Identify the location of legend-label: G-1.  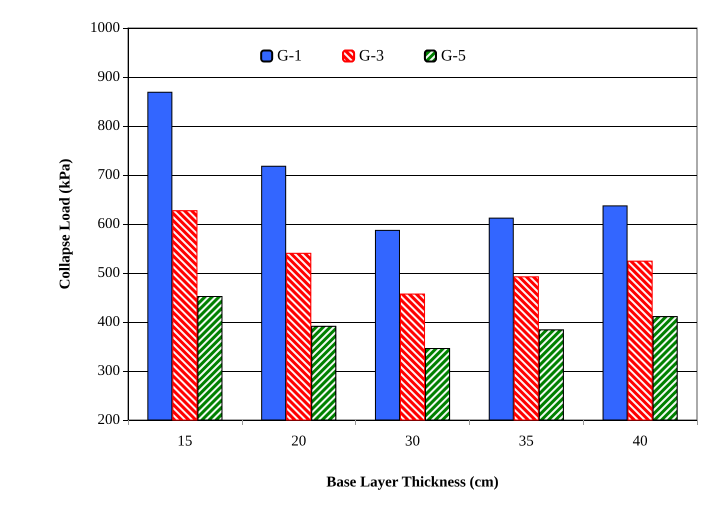
(289, 56).